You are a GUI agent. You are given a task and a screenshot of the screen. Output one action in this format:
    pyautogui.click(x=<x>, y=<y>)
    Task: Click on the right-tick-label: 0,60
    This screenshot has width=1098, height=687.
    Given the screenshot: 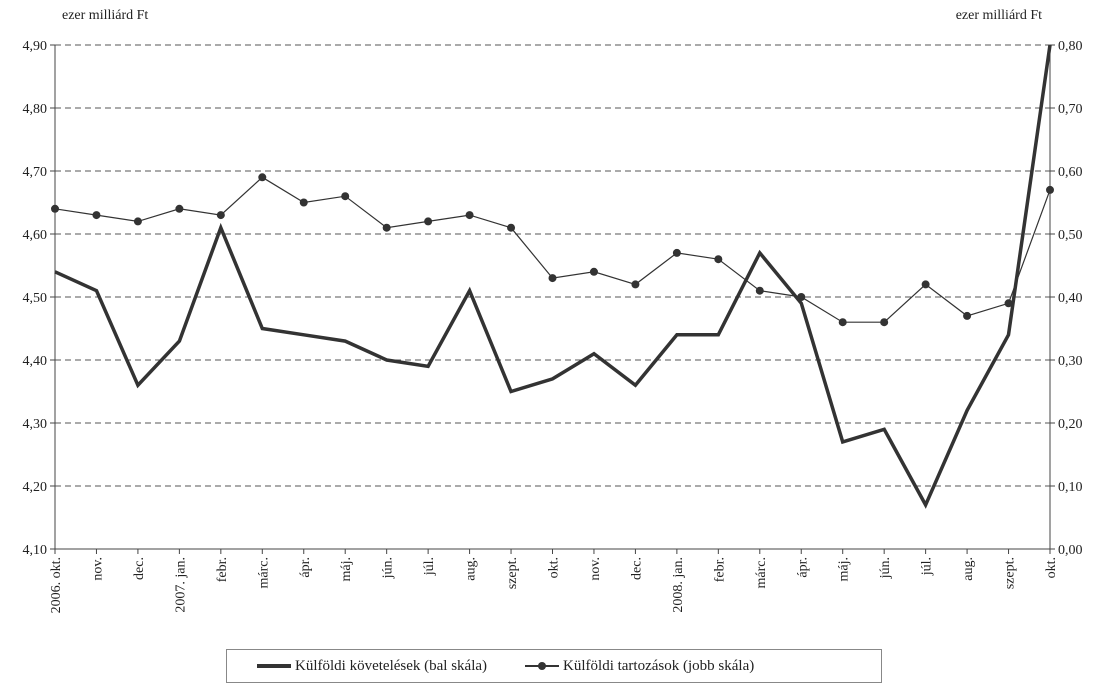 What is the action you would take?
    pyautogui.click(x=1070, y=172)
    